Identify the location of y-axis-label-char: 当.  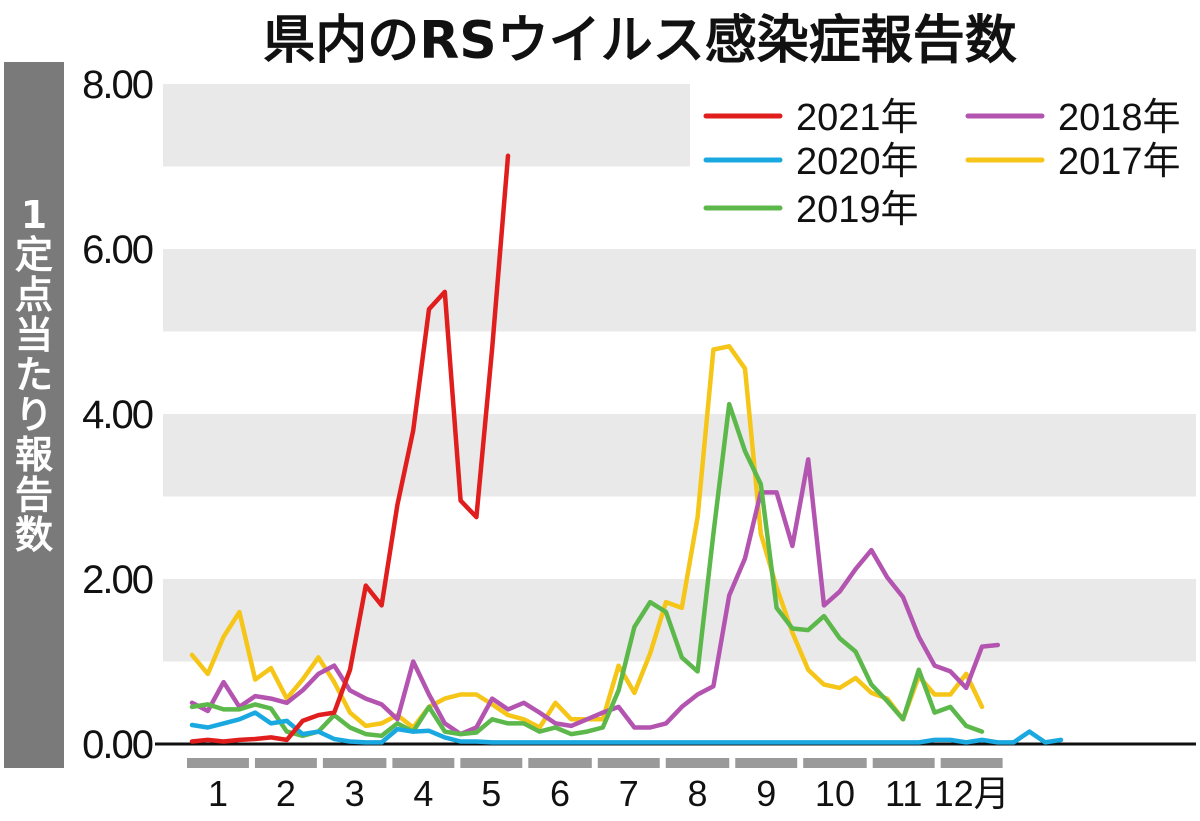
(34, 335).